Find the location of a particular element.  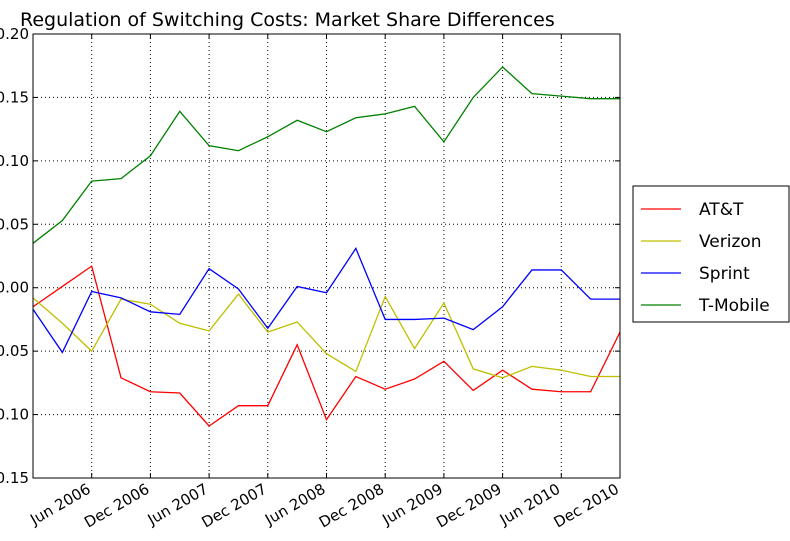

legend-label: T-Mobile is located at coordinates (734, 306).